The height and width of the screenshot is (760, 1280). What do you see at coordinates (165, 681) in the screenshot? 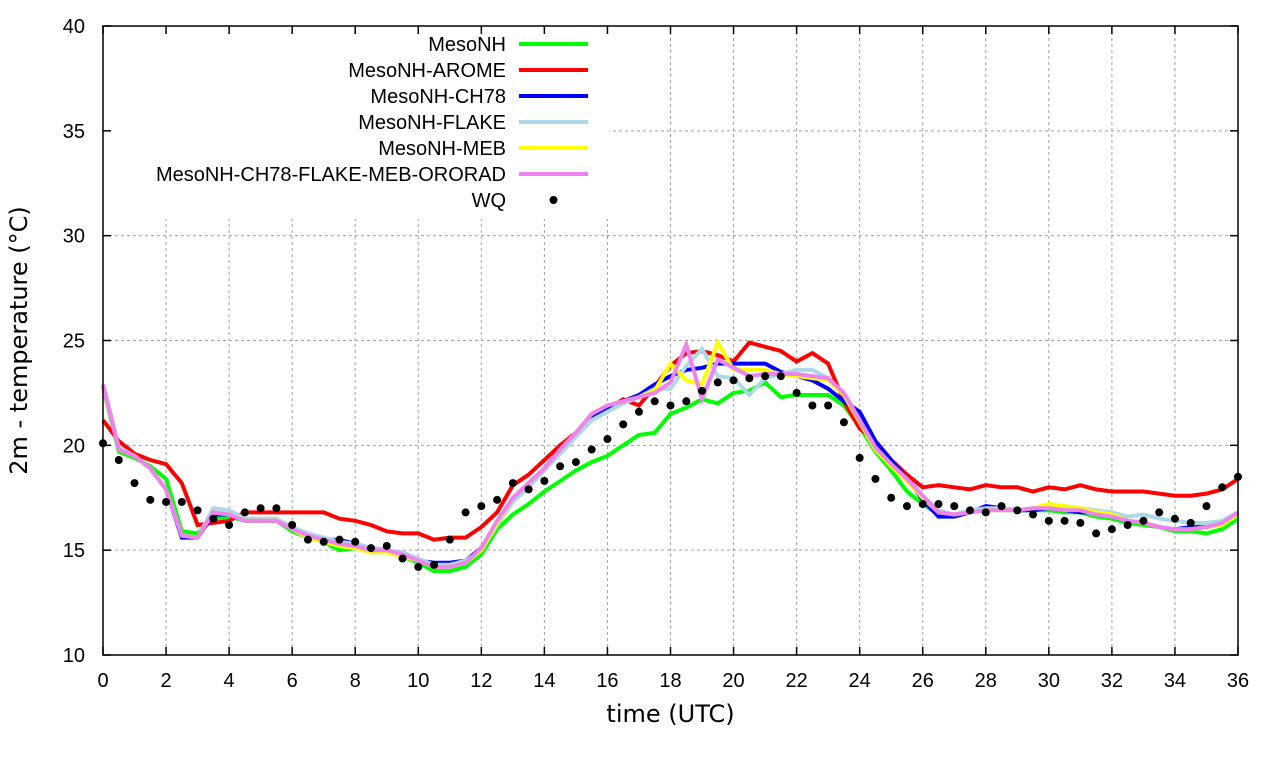
I see `x-tick-label: 2` at bounding box center [165, 681].